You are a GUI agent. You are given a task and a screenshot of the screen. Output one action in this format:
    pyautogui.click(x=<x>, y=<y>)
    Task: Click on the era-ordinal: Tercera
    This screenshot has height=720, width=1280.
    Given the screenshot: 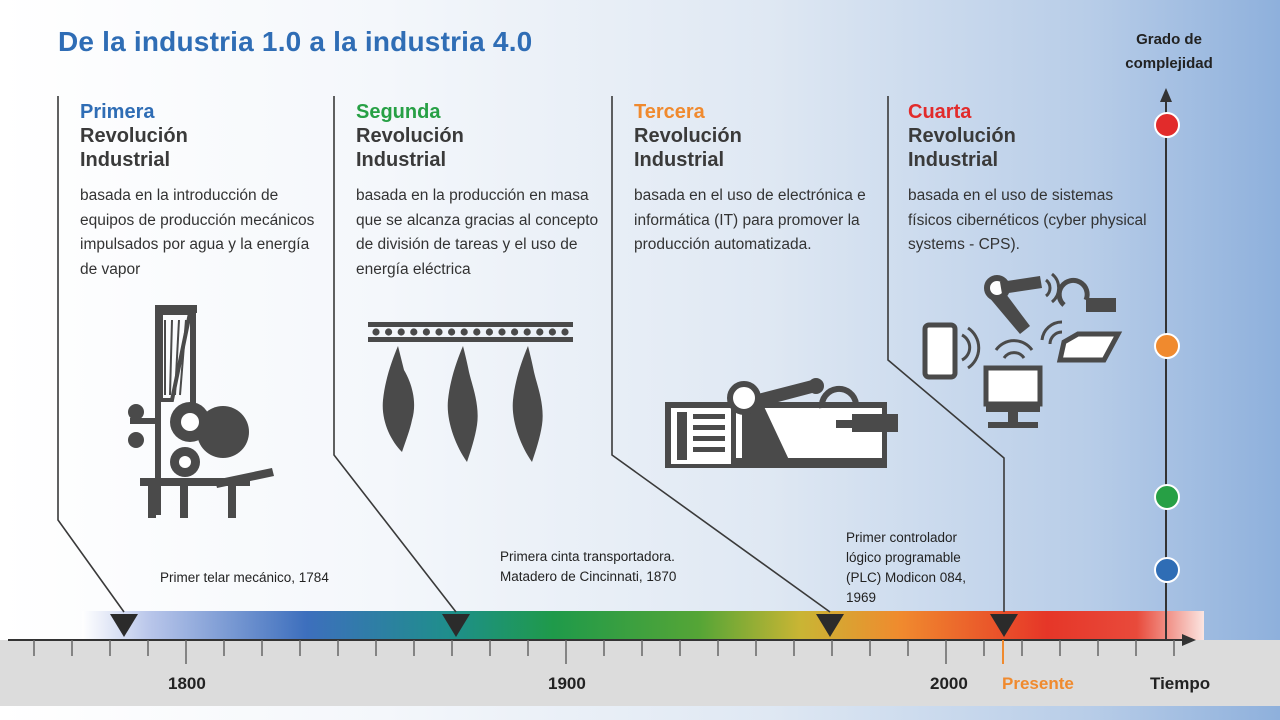 What is the action you would take?
    pyautogui.click(x=669, y=112)
    